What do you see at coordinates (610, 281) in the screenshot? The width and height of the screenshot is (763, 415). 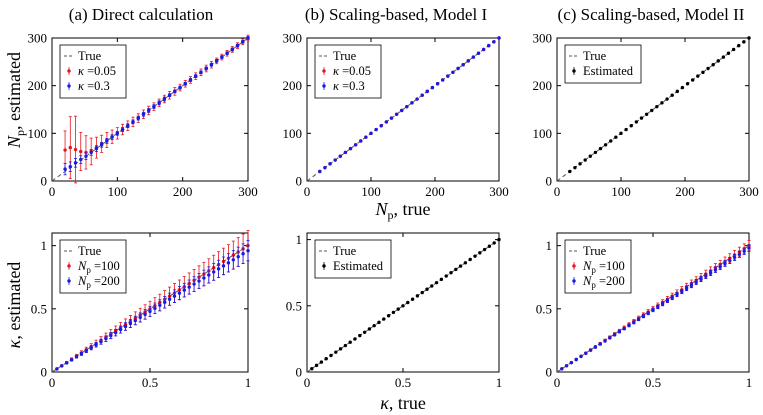 I see `legend-rest: =200` at bounding box center [610, 281].